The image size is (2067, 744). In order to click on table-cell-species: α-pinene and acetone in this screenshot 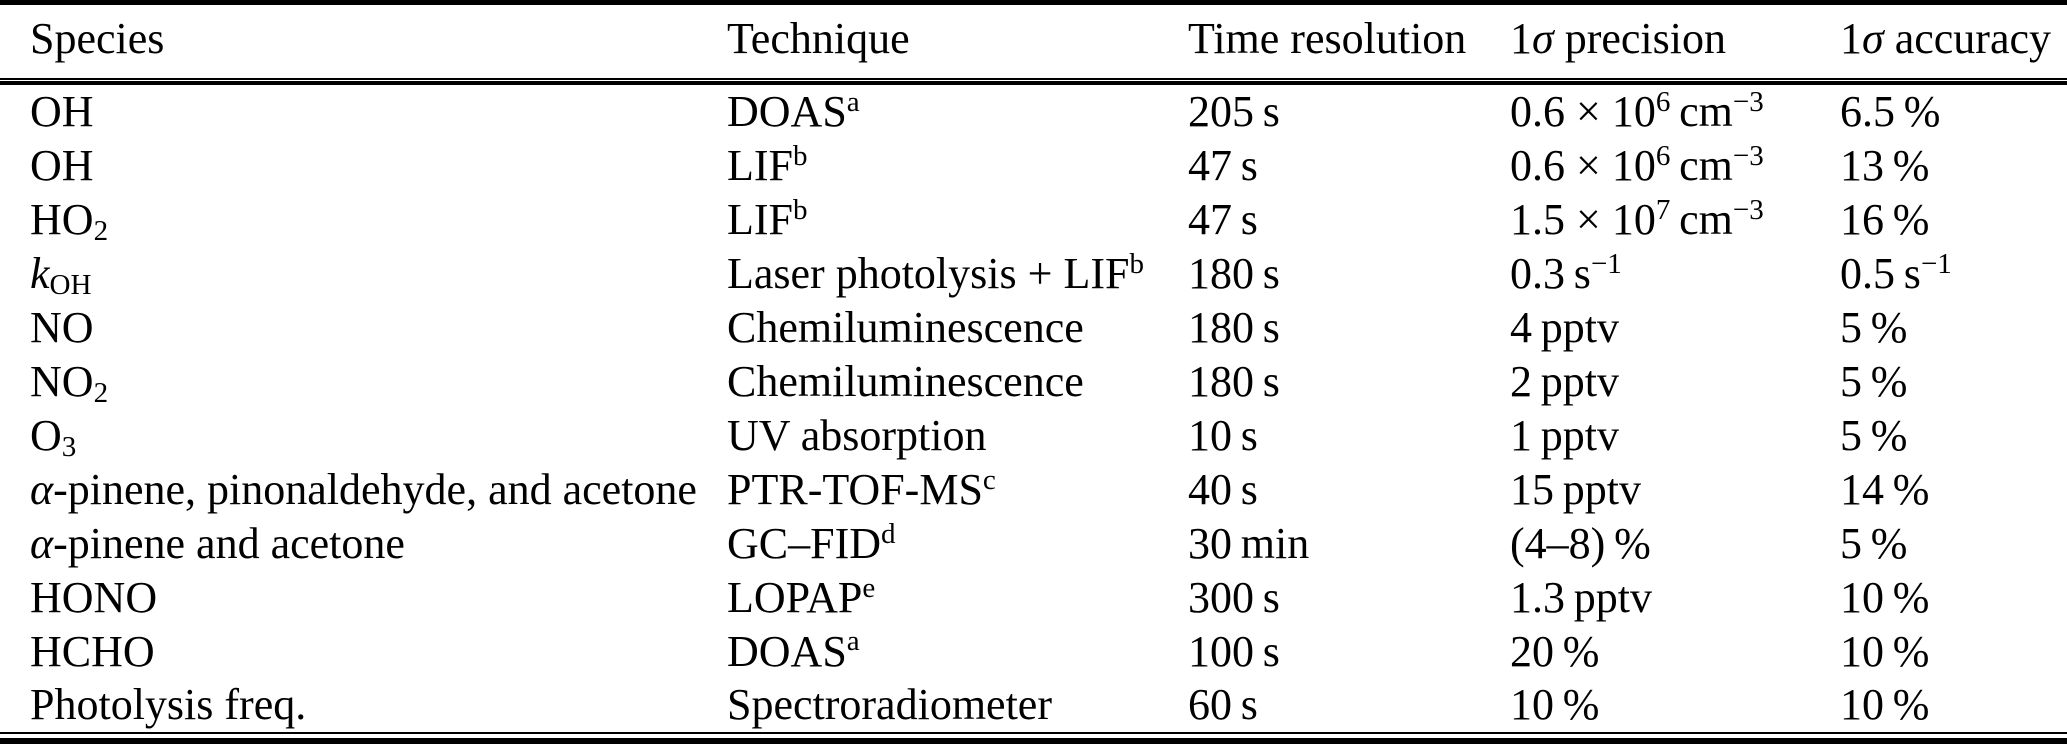, I will do `click(363, 543)`.